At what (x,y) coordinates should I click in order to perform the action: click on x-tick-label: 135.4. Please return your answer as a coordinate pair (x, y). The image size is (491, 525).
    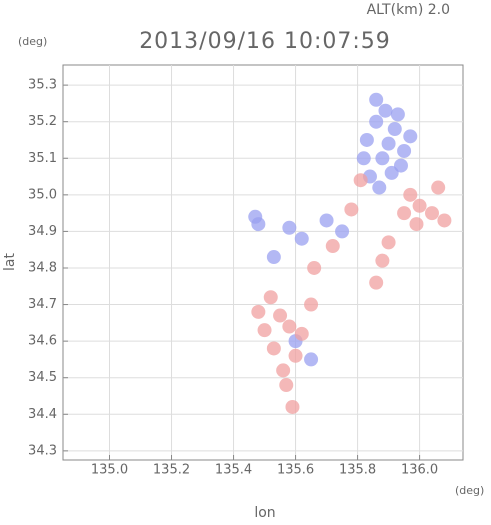
    Looking at the image, I should click on (233, 470).